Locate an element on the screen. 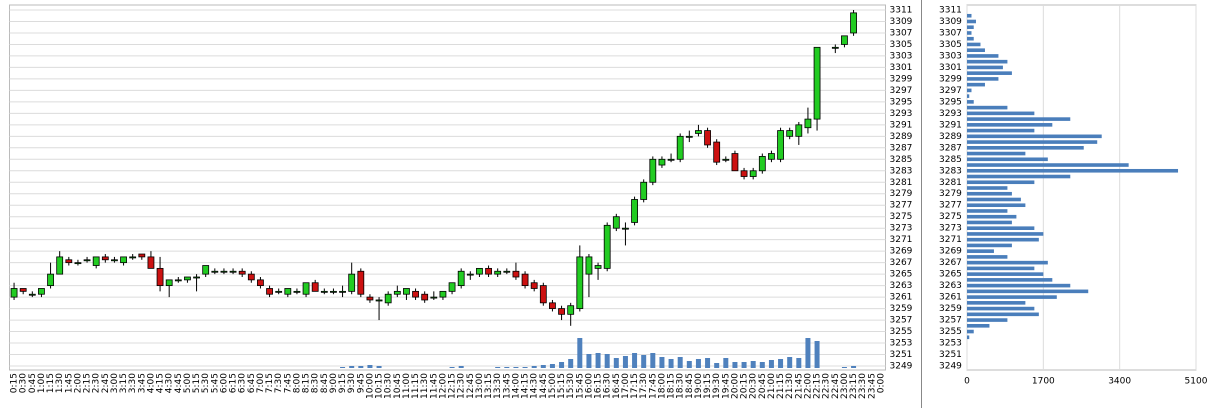 The image size is (1211, 408). y-tick-label: 3305 is located at coordinates (950, 45).